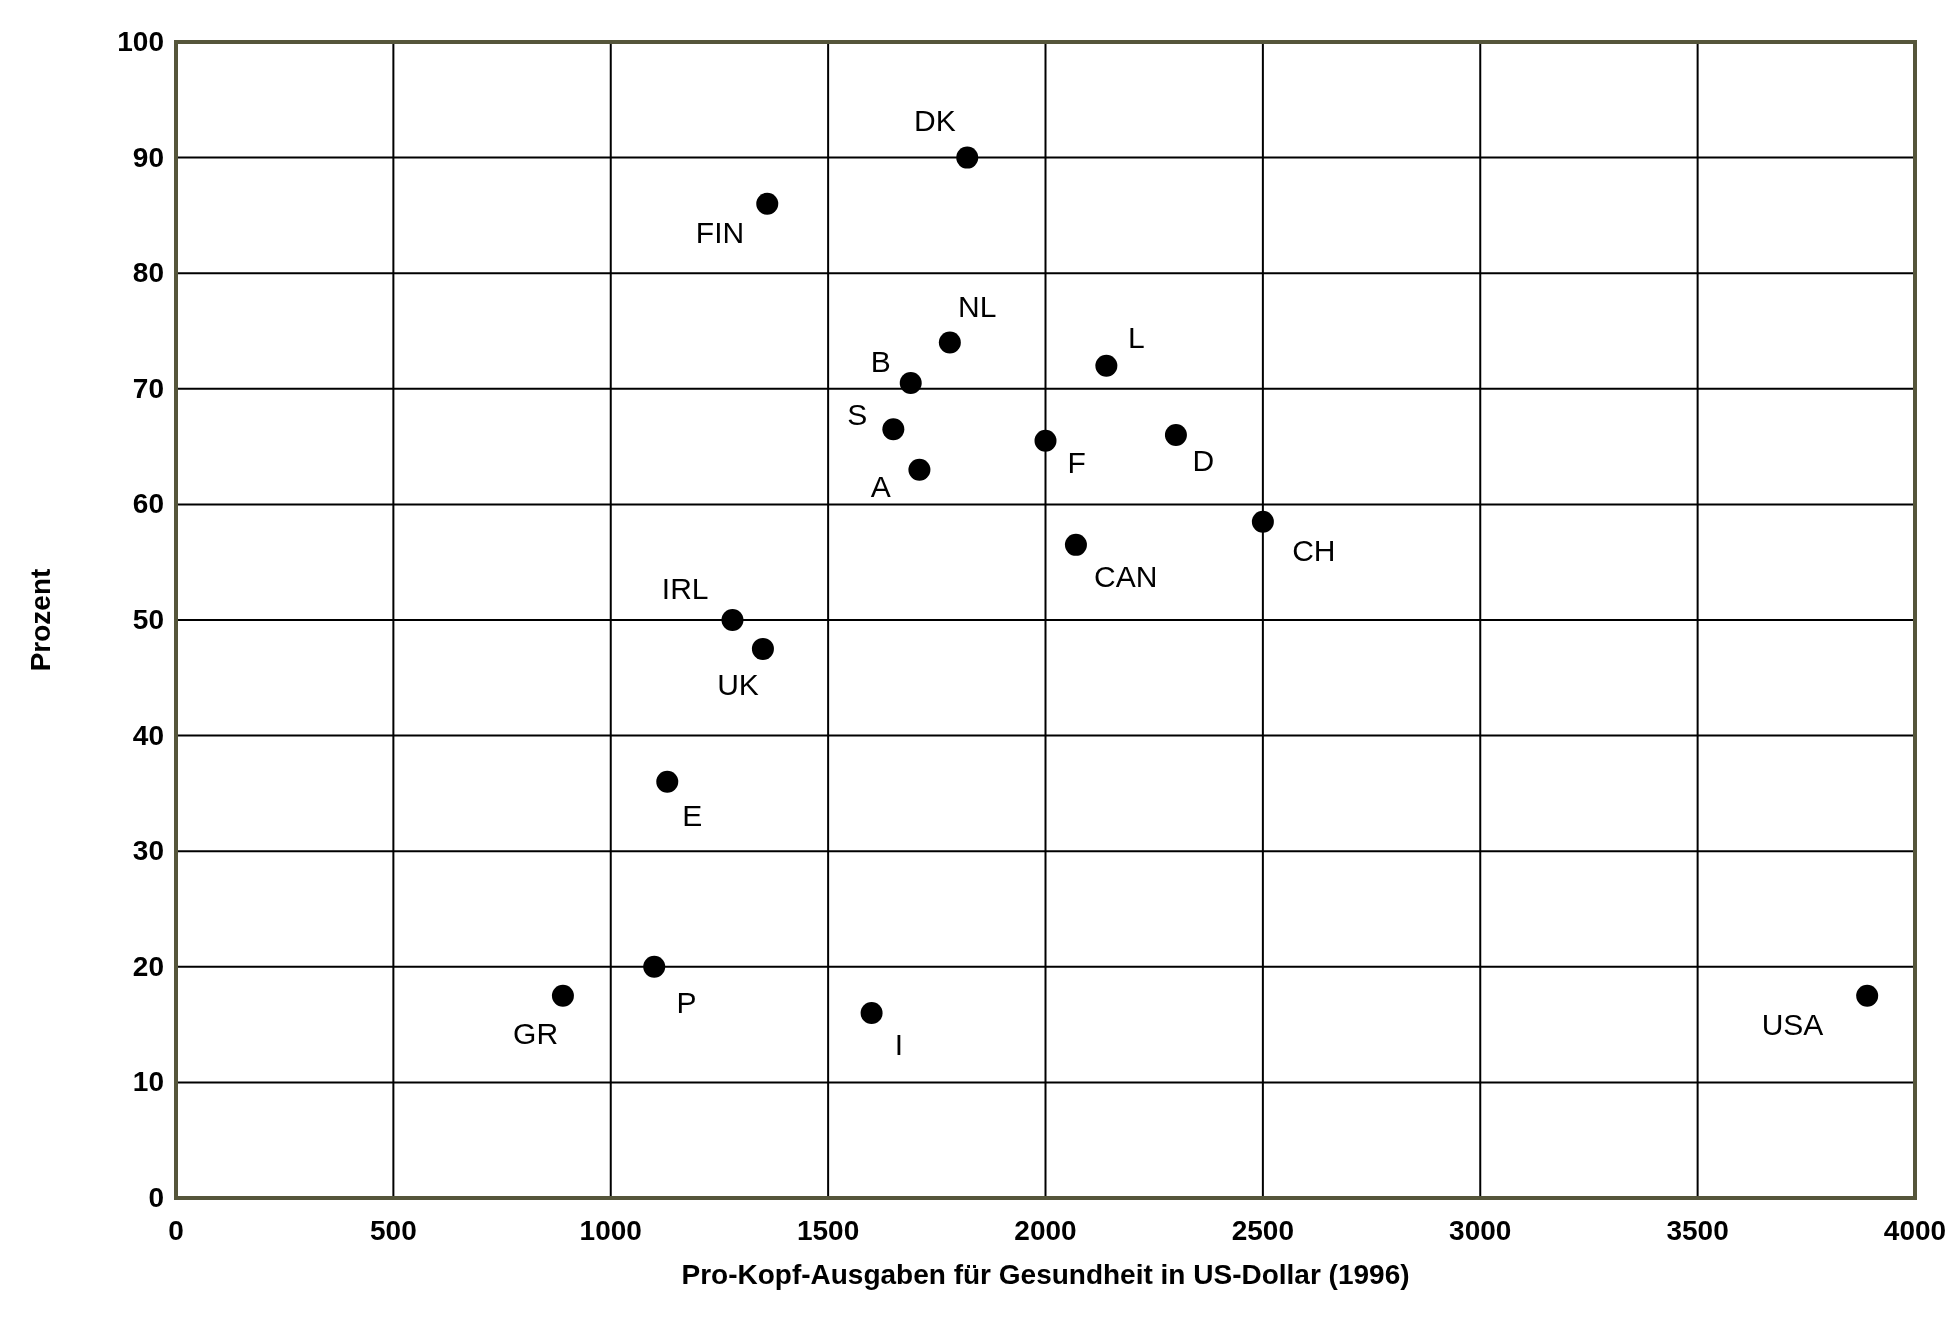  I want to click on annotation: A, so click(880, 486).